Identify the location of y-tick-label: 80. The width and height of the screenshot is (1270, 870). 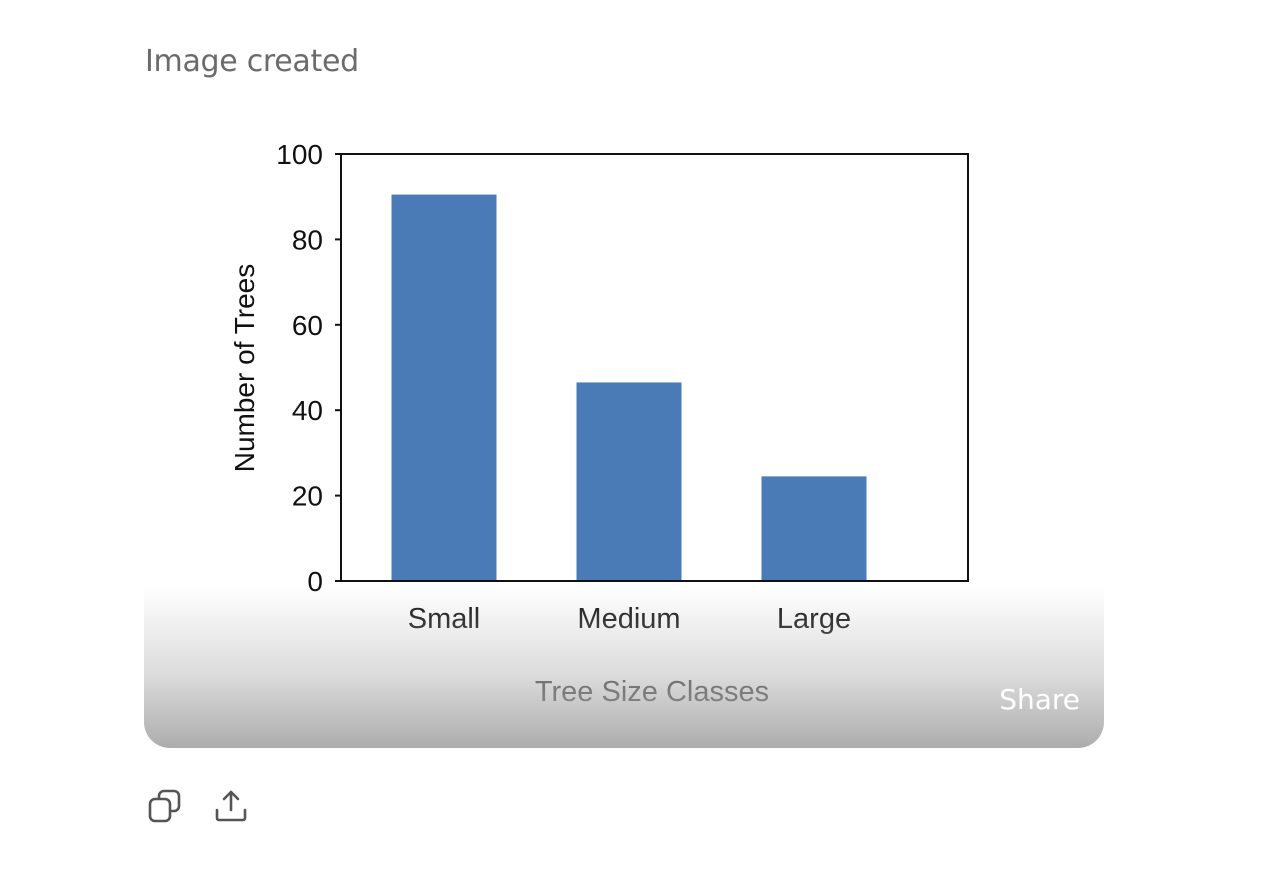
(307, 239).